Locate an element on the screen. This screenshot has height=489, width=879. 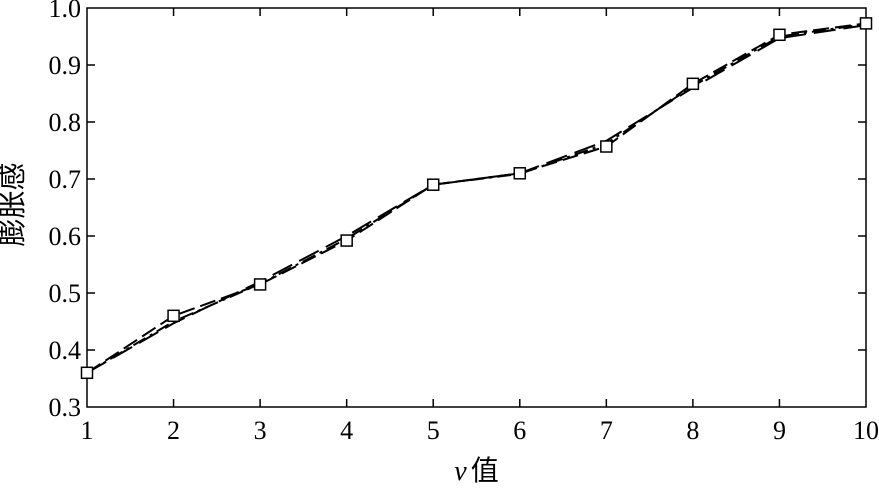
y-tick-label: 1.0 is located at coordinates (65, 11).